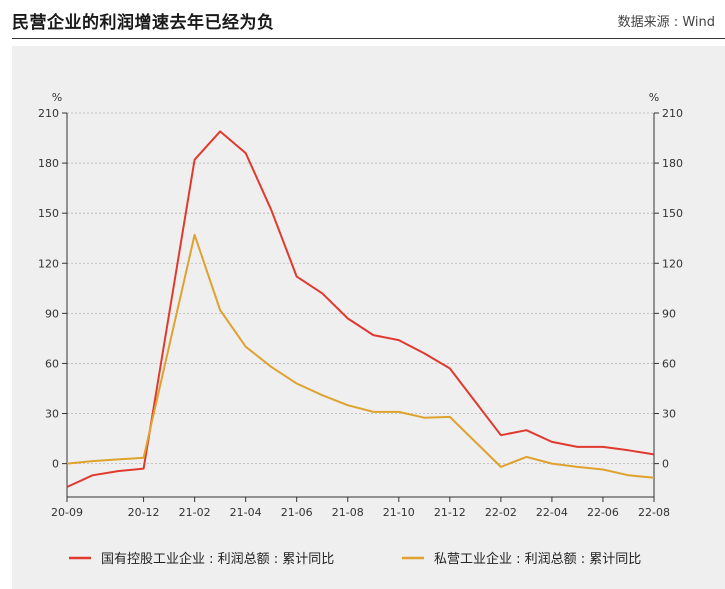 Image resolution: width=725 pixels, height=589 pixels. Describe the element at coordinates (195, 512) in the screenshot. I see `x-tick-label: 21-02` at that location.